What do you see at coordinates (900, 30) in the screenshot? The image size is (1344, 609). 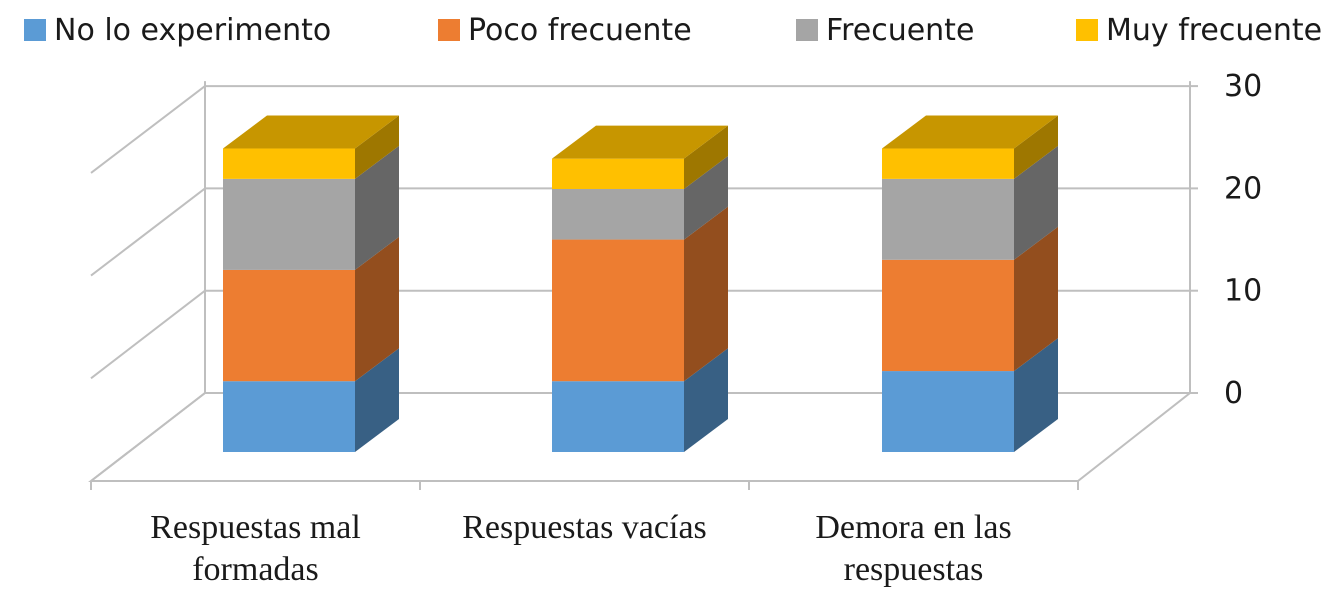 I see `legend-label: Frecuente` at bounding box center [900, 30].